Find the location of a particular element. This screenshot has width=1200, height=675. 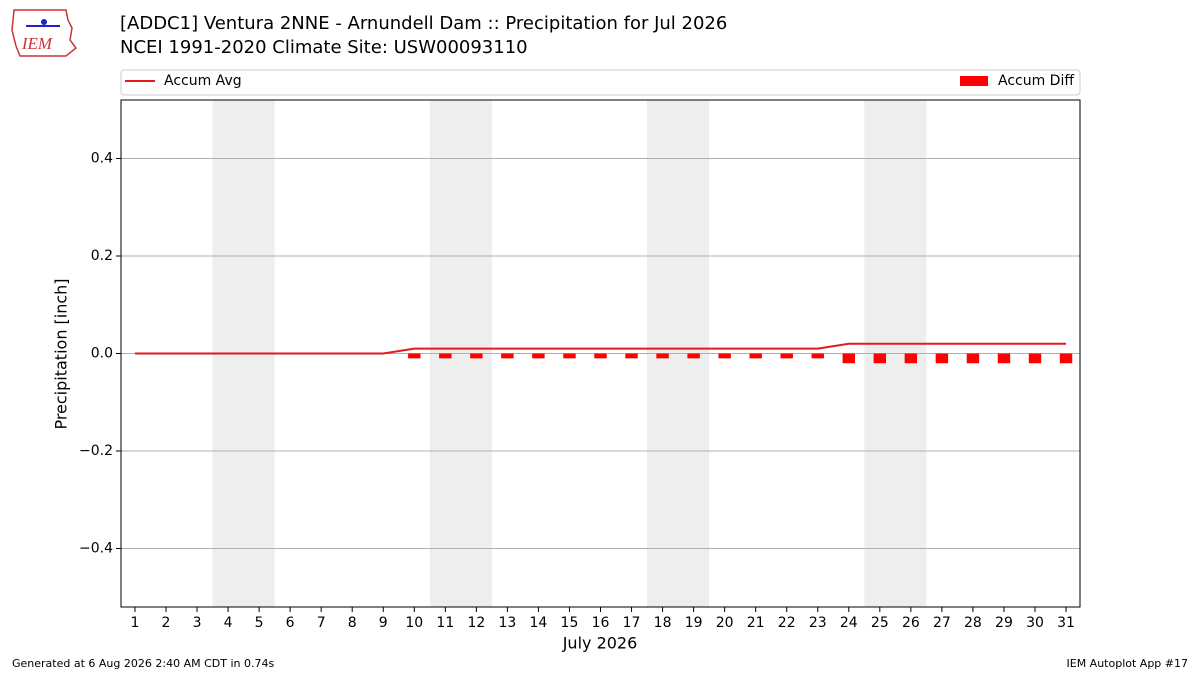

y-tick-label: 0.0 is located at coordinates (102, 354).